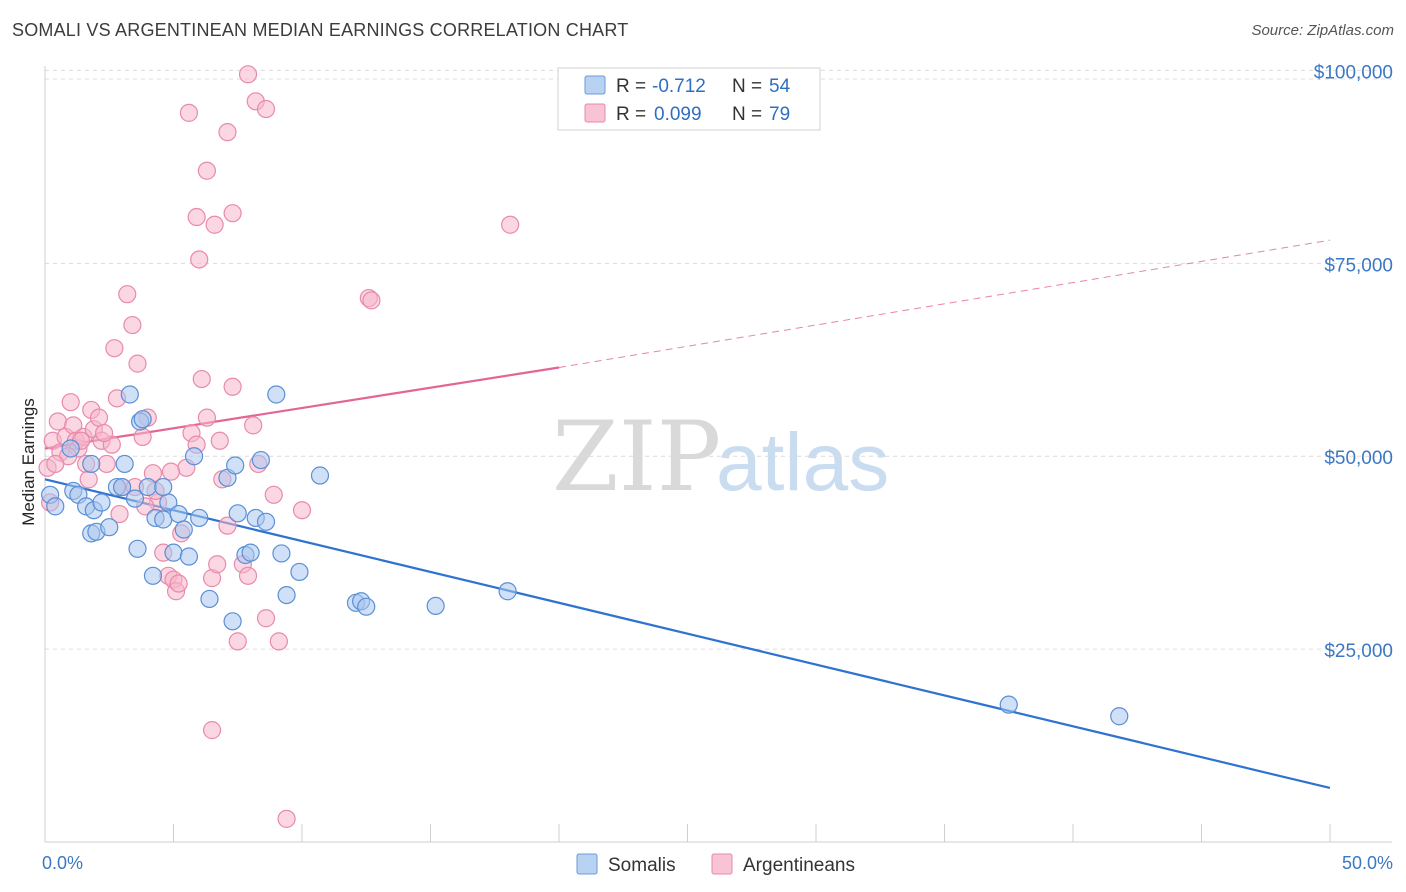 Image resolution: width=1406 pixels, height=892 pixels. What do you see at coordinates (747, 114) in the screenshot?
I see `legend-n-label-2: N =` at bounding box center [747, 114].